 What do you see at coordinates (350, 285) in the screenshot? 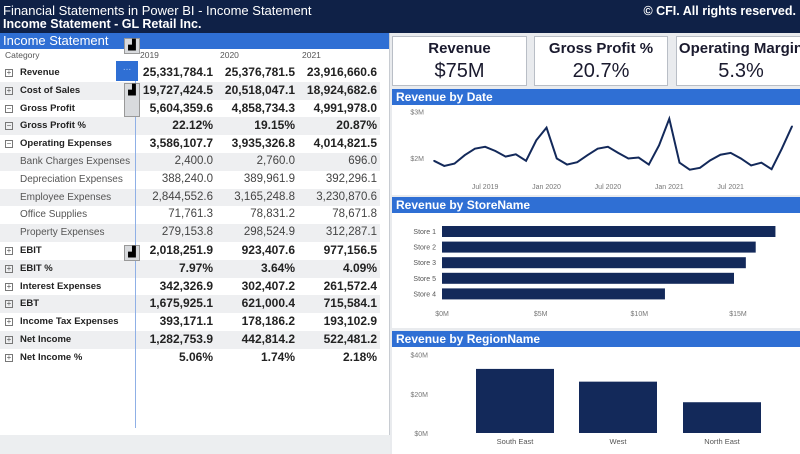
I see `cell-value: 261,572.4` at bounding box center [350, 285].